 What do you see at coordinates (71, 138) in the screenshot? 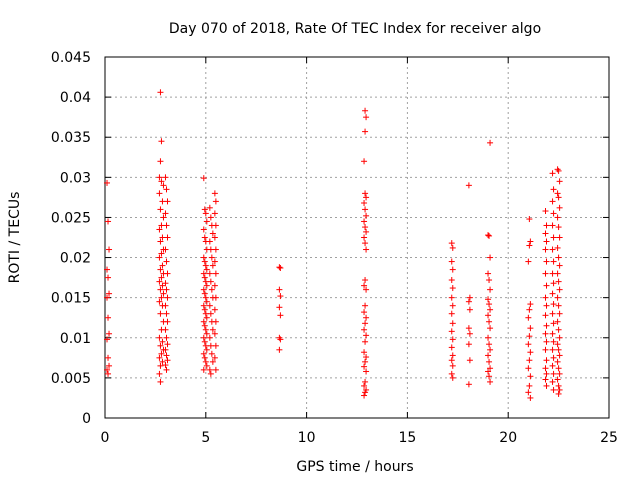
I see `y-tick-label: 0.035` at bounding box center [71, 138].